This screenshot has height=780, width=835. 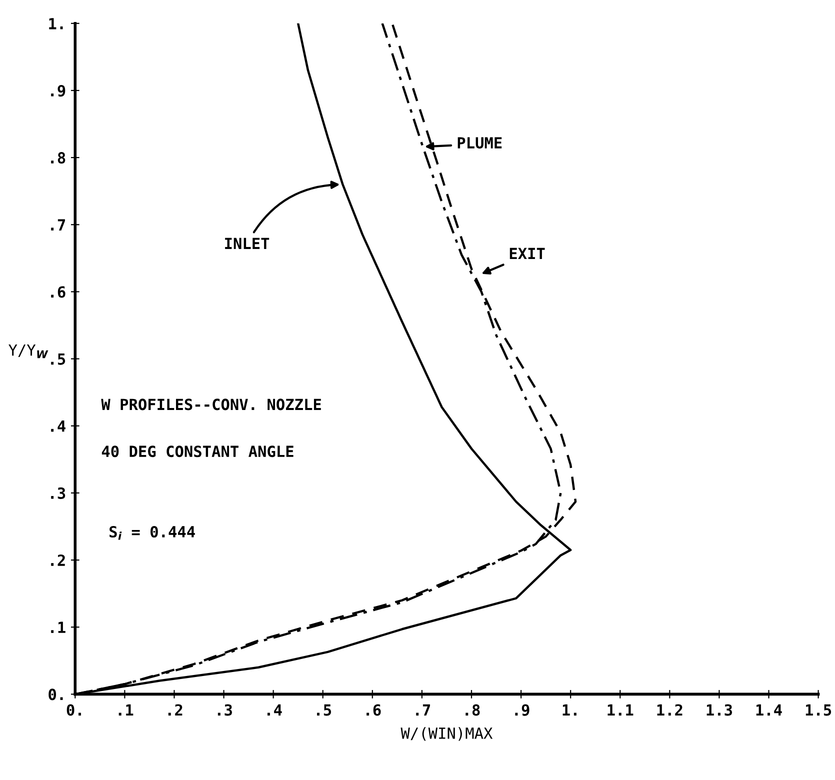 What do you see at coordinates (769, 710) in the screenshot?
I see `x-tick-label: 1.4` at bounding box center [769, 710].